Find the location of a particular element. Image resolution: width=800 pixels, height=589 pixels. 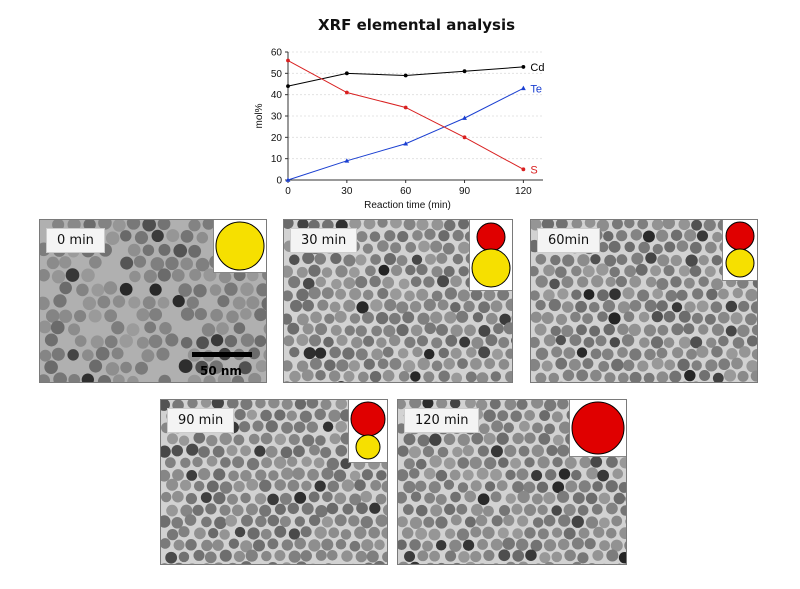

tem-panel-120min: 120 min is located at coordinates (512, 482).